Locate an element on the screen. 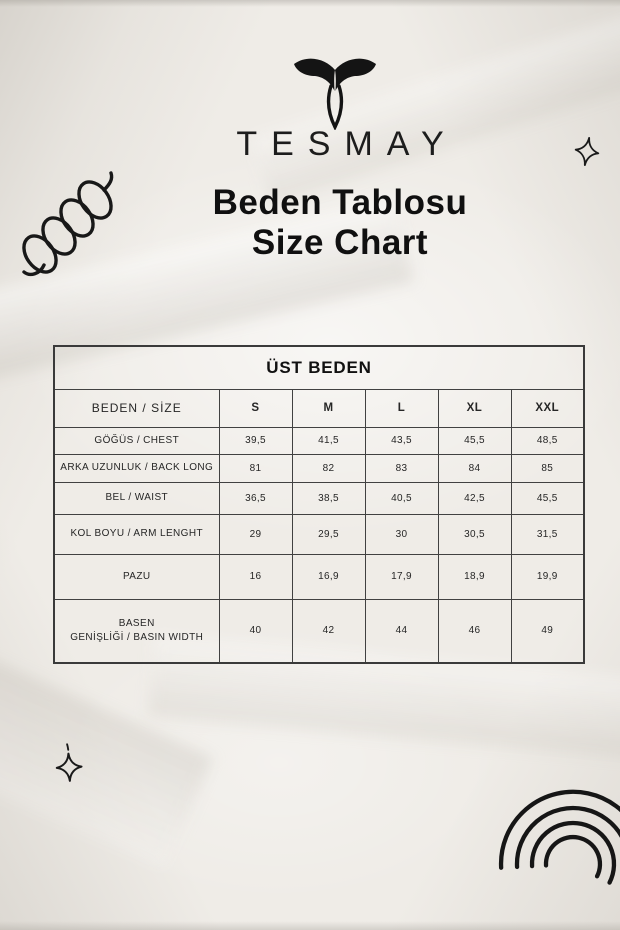  value-cell: 30 is located at coordinates (401, 534).